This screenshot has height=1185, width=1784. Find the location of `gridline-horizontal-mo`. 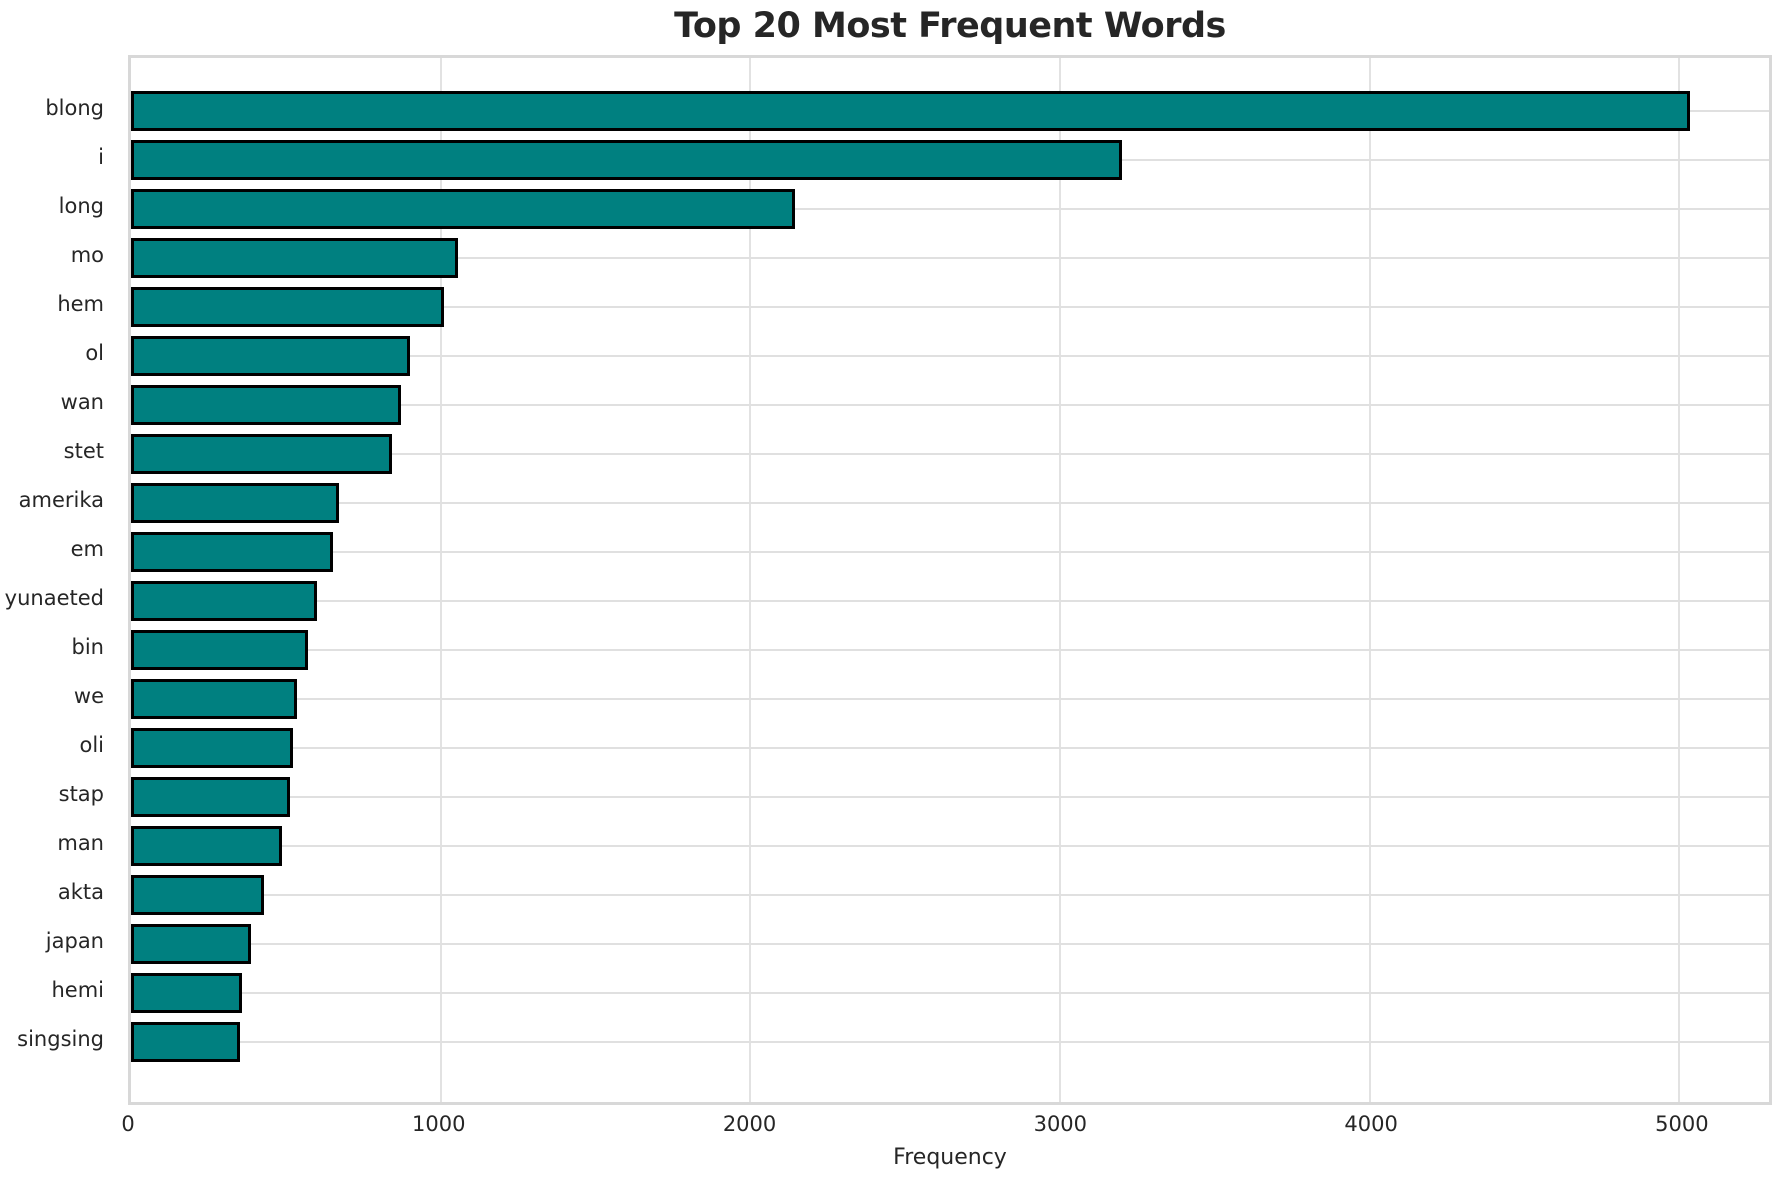

gridline-horizontal-mo is located at coordinates (950, 257).